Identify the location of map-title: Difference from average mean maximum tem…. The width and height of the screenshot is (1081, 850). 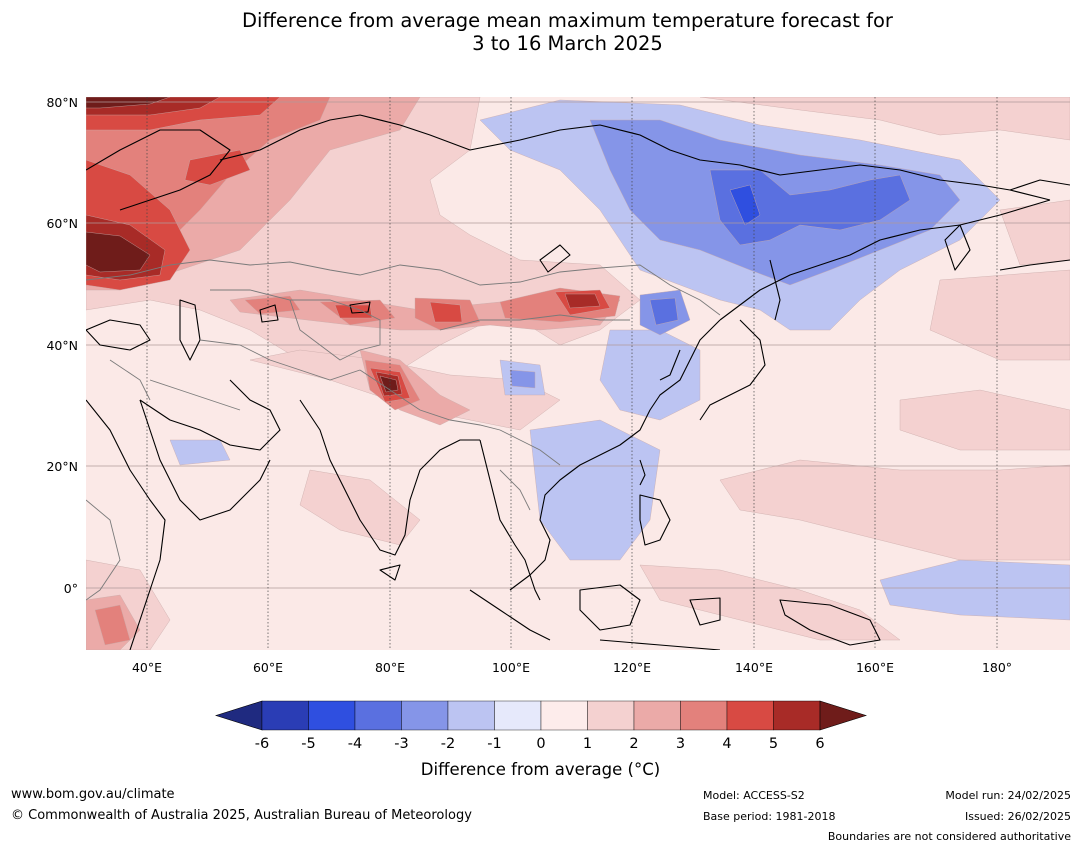
(540, 32).